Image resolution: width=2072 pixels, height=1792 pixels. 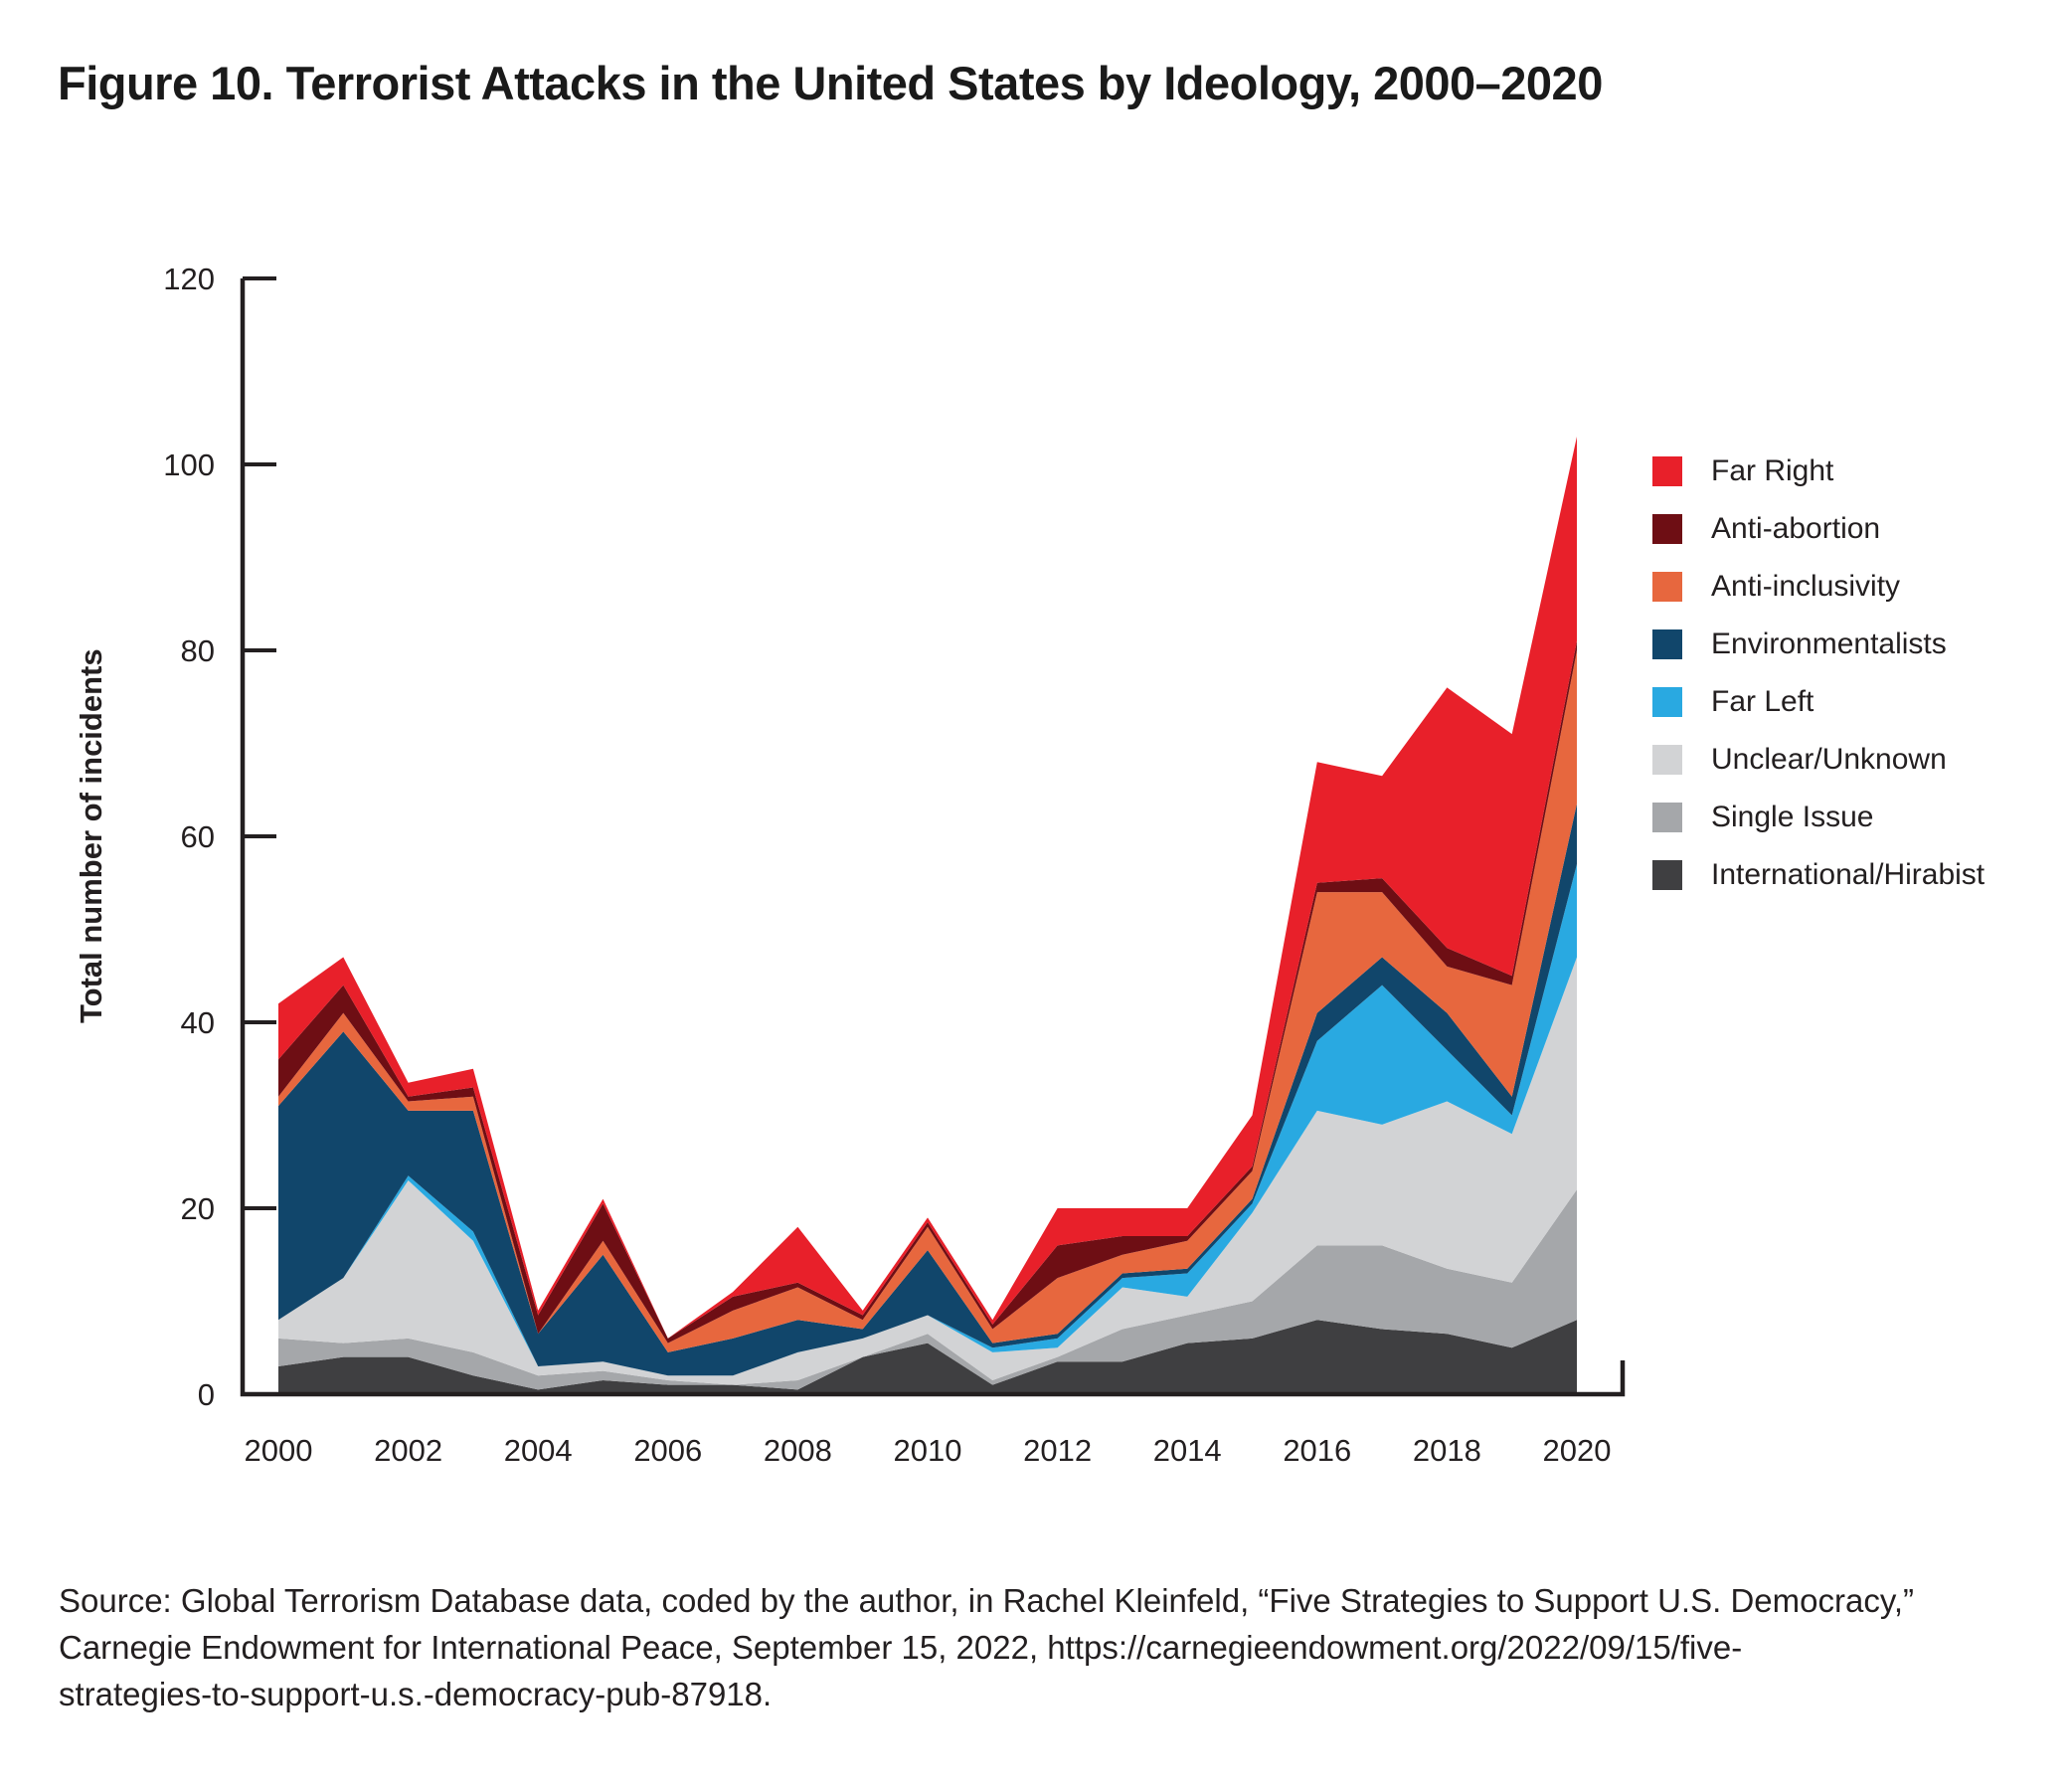 What do you see at coordinates (198, 1208) in the screenshot?
I see `y-tick-label: 20` at bounding box center [198, 1208].